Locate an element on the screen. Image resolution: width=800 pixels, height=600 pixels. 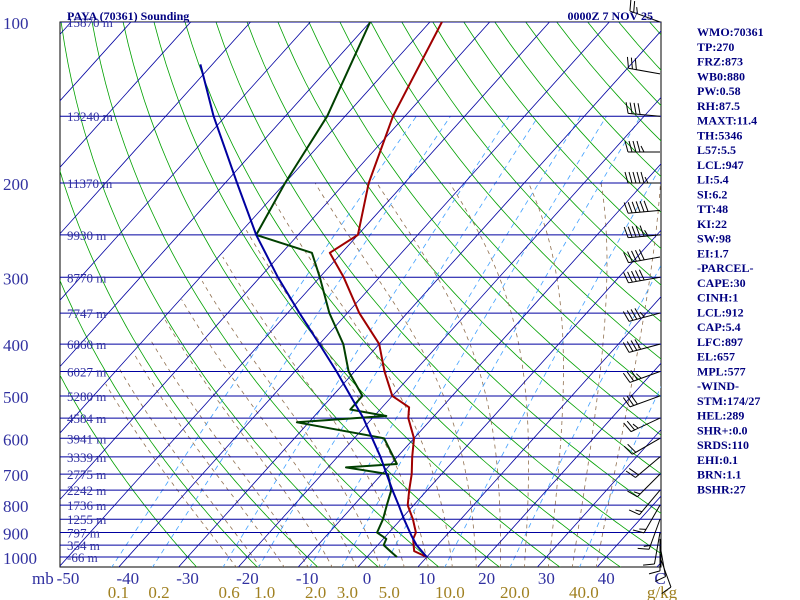
height-label: -66 m is located at coordinates (82, 557).